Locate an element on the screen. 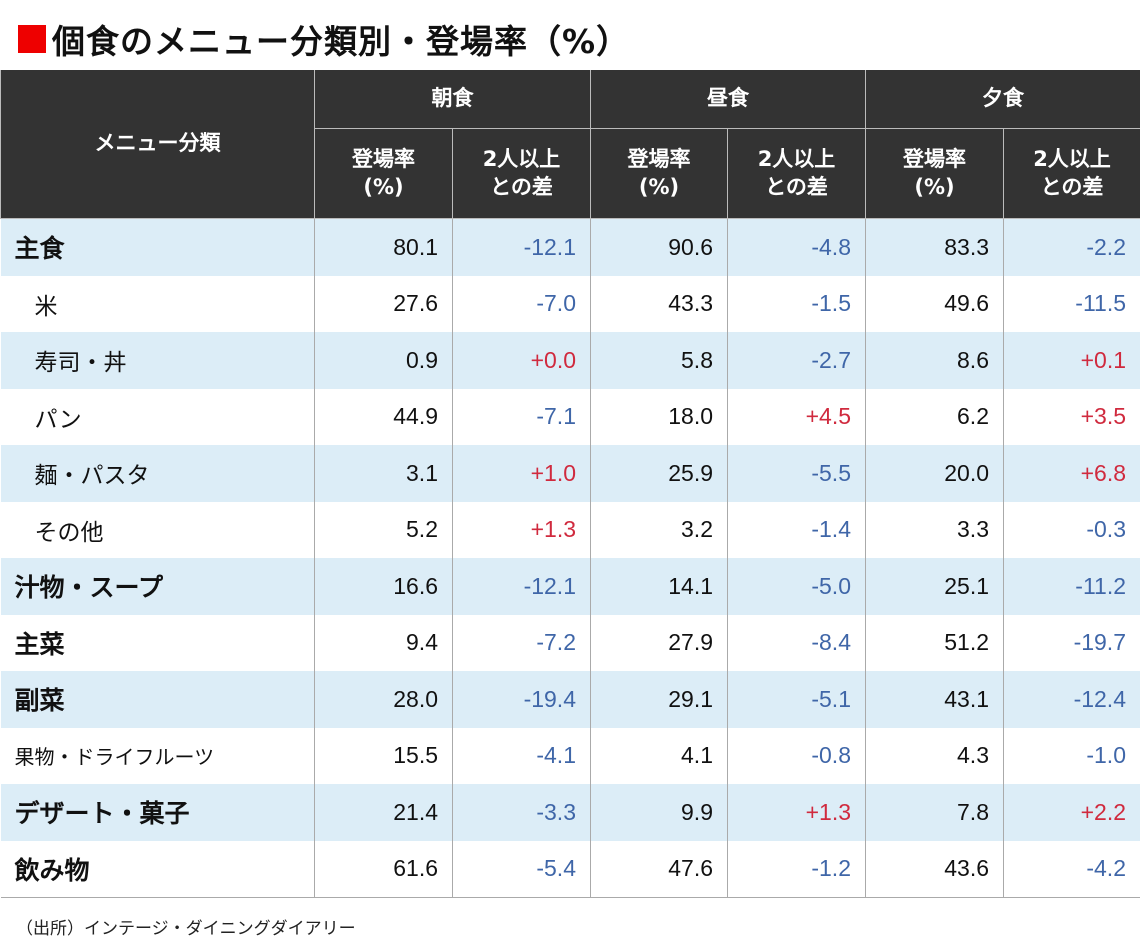 This screenshot has height=951, width=1140. rate-cell: 27.6 is located at coordinates (383, 303).